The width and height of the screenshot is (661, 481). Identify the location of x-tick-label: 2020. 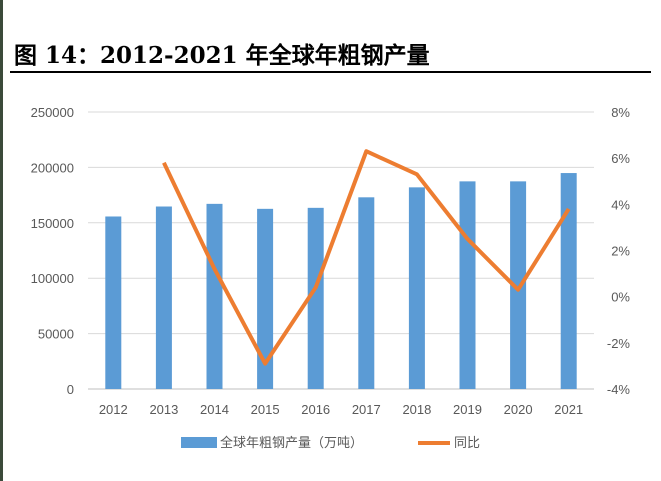
(518, 409).